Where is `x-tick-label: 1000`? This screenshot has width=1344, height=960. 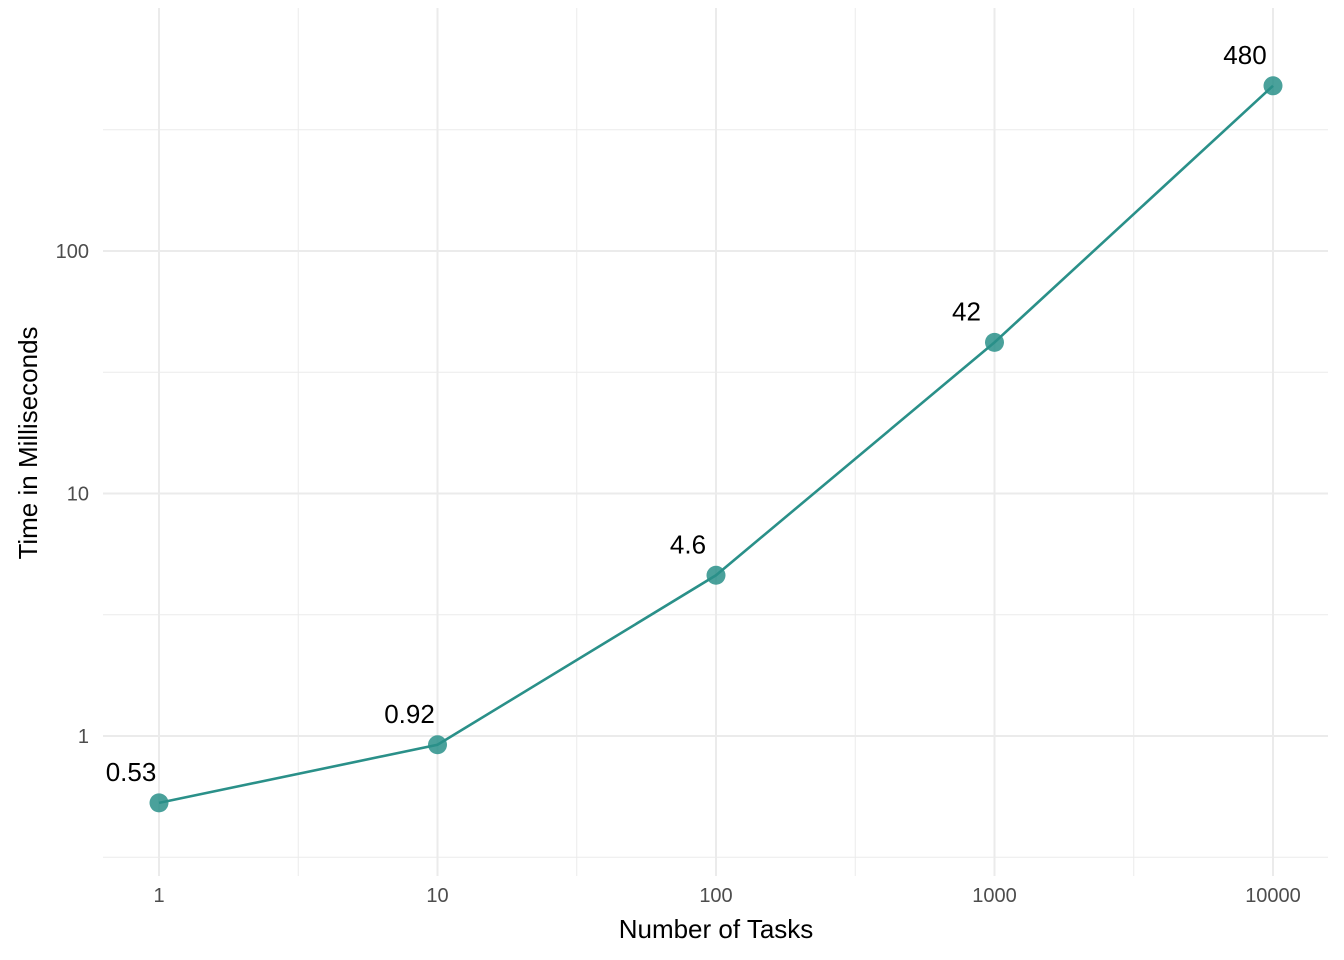 x-tick-label: 1000 is located at coordinates (994, 896).